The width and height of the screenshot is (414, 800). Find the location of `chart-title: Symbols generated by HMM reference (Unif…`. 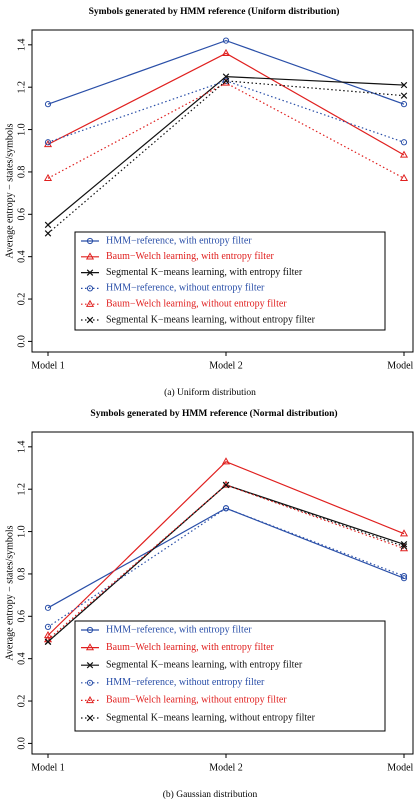

chart-title: Symbols generated by HMM reference (Unif… is located at coordinates (214, 11).